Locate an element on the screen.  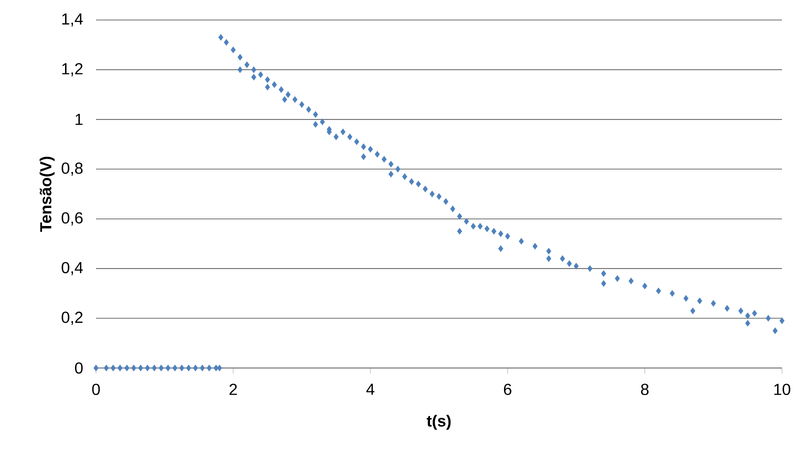
x-tick-label: 4 is located at coordinates (370, 389).